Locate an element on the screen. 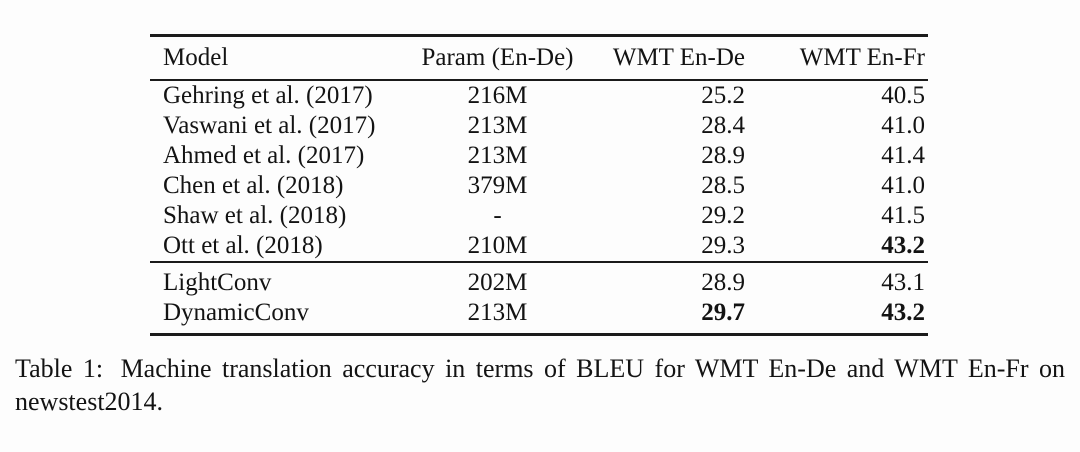  cell-param: 210M is located at coordinates (497, 245).